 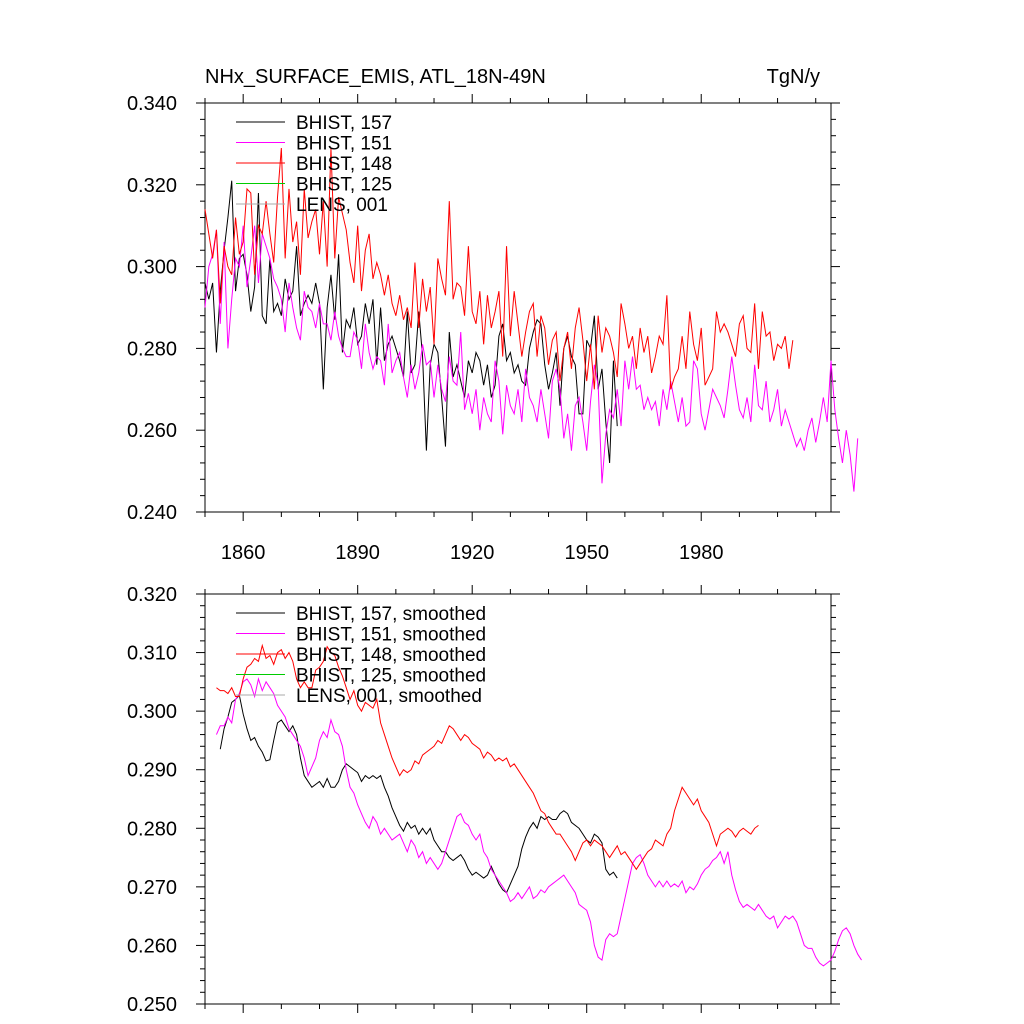 What do you see at coordinates (357, 553) in the screenshot?
I see `x-tick-label: 1890` at bounding box center [357, 553].